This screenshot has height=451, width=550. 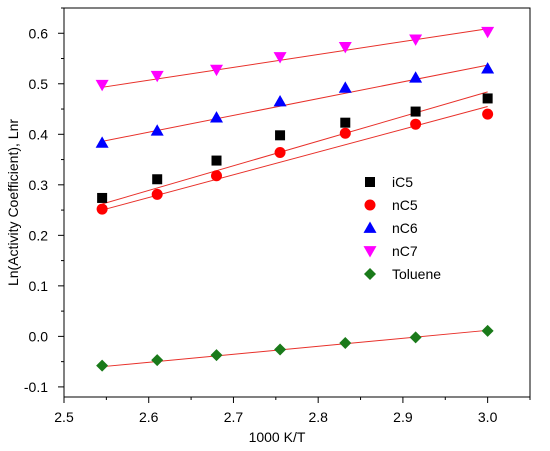 What do you see at coordinates (277, 437) in the screenshot?
I see `x-axis-title: 1000 K/T` at bounding box center [277, 437].